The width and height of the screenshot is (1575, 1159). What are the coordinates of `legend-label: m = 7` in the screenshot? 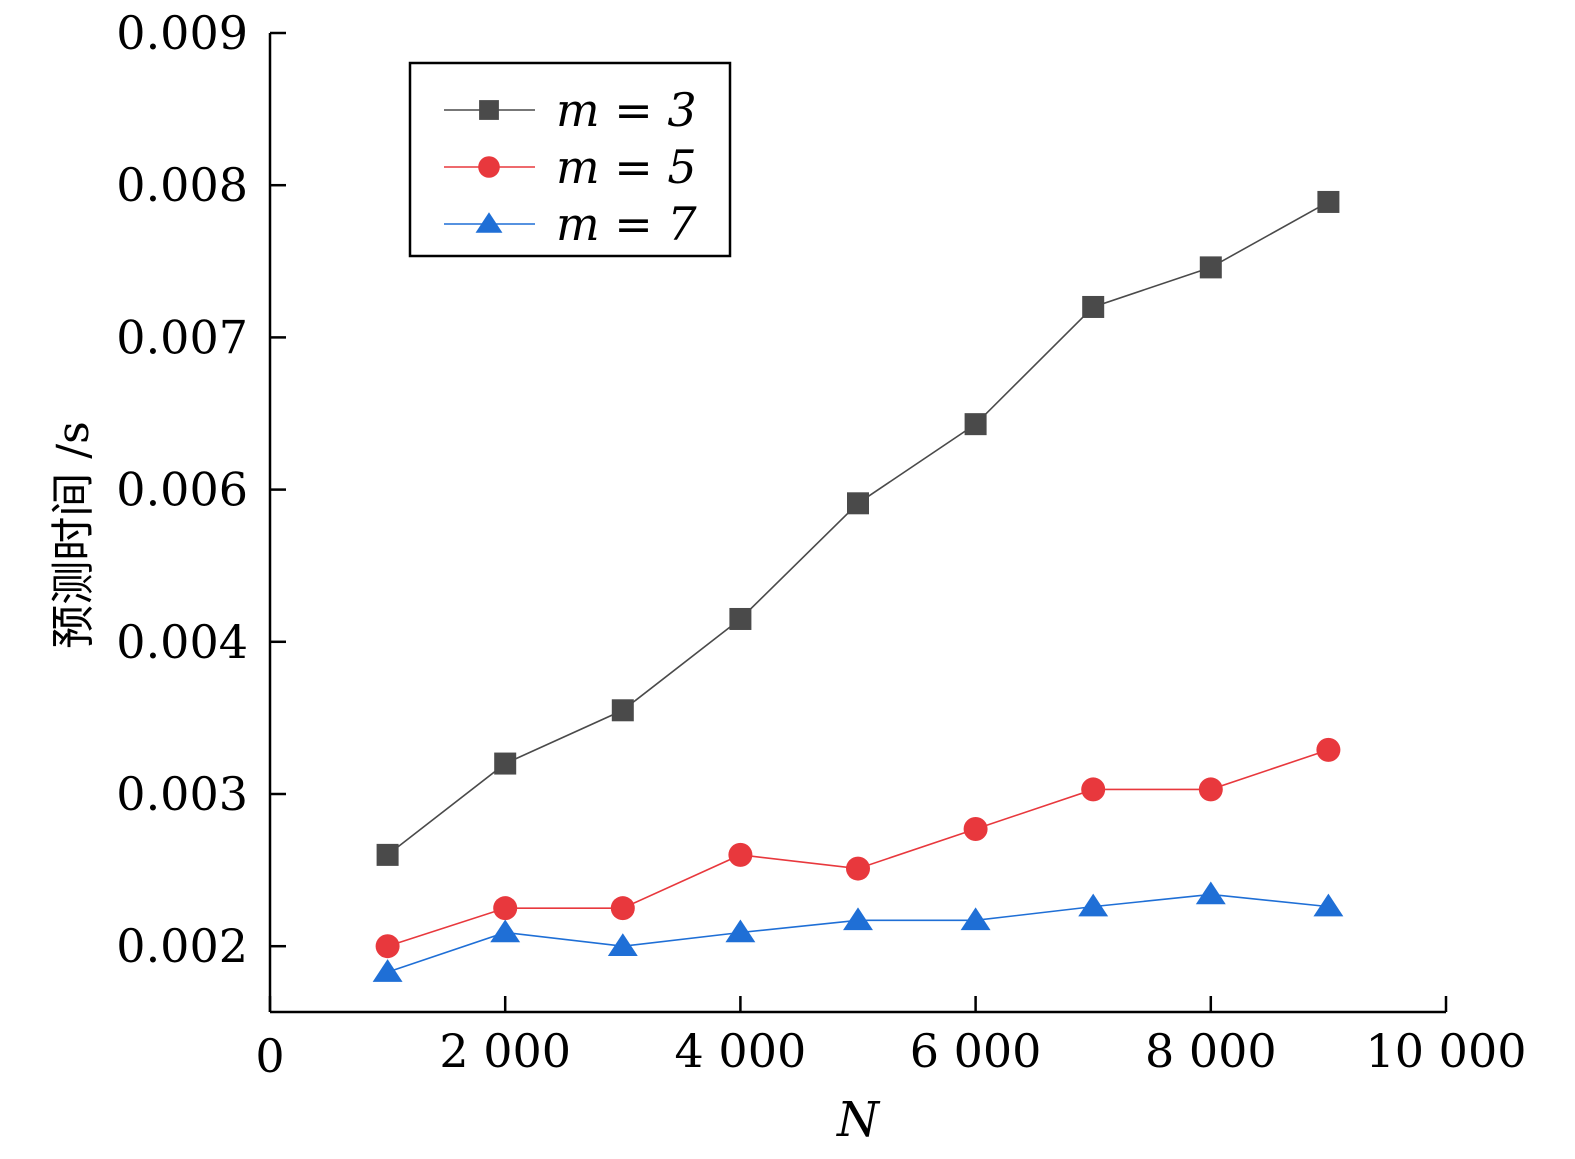 It's located at (626, 224).